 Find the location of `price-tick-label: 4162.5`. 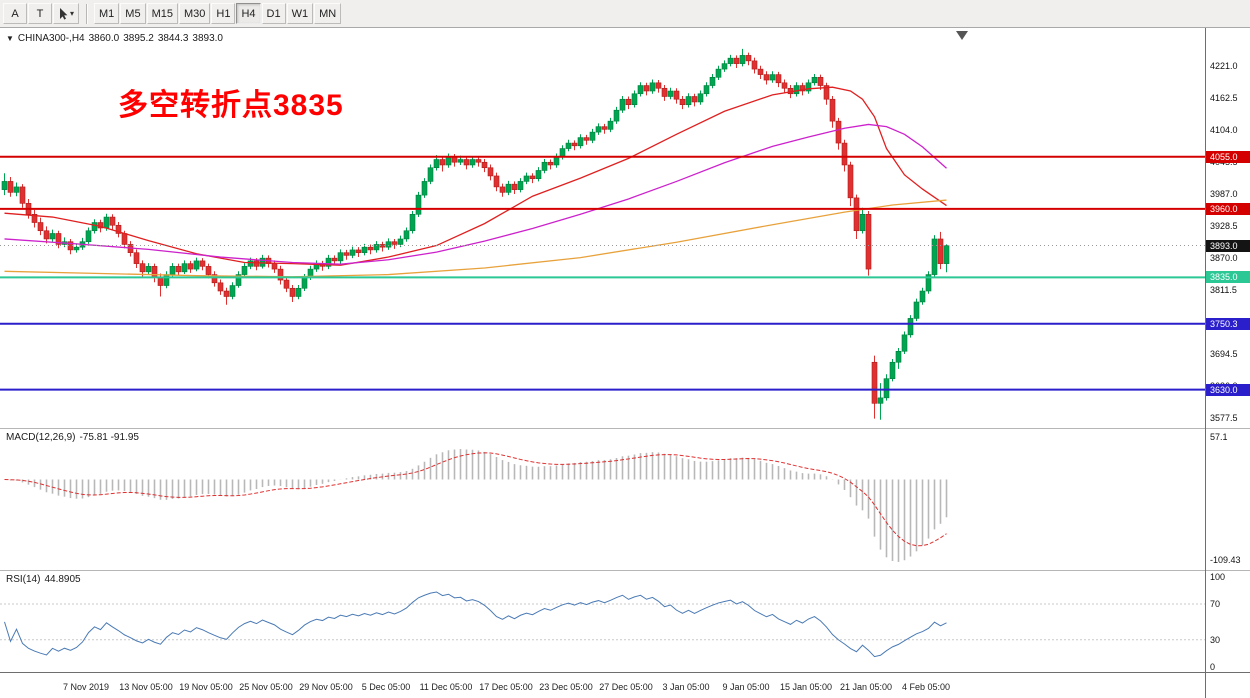

price-tick-label: 4162.5 is located at coordinates (1224, 97).